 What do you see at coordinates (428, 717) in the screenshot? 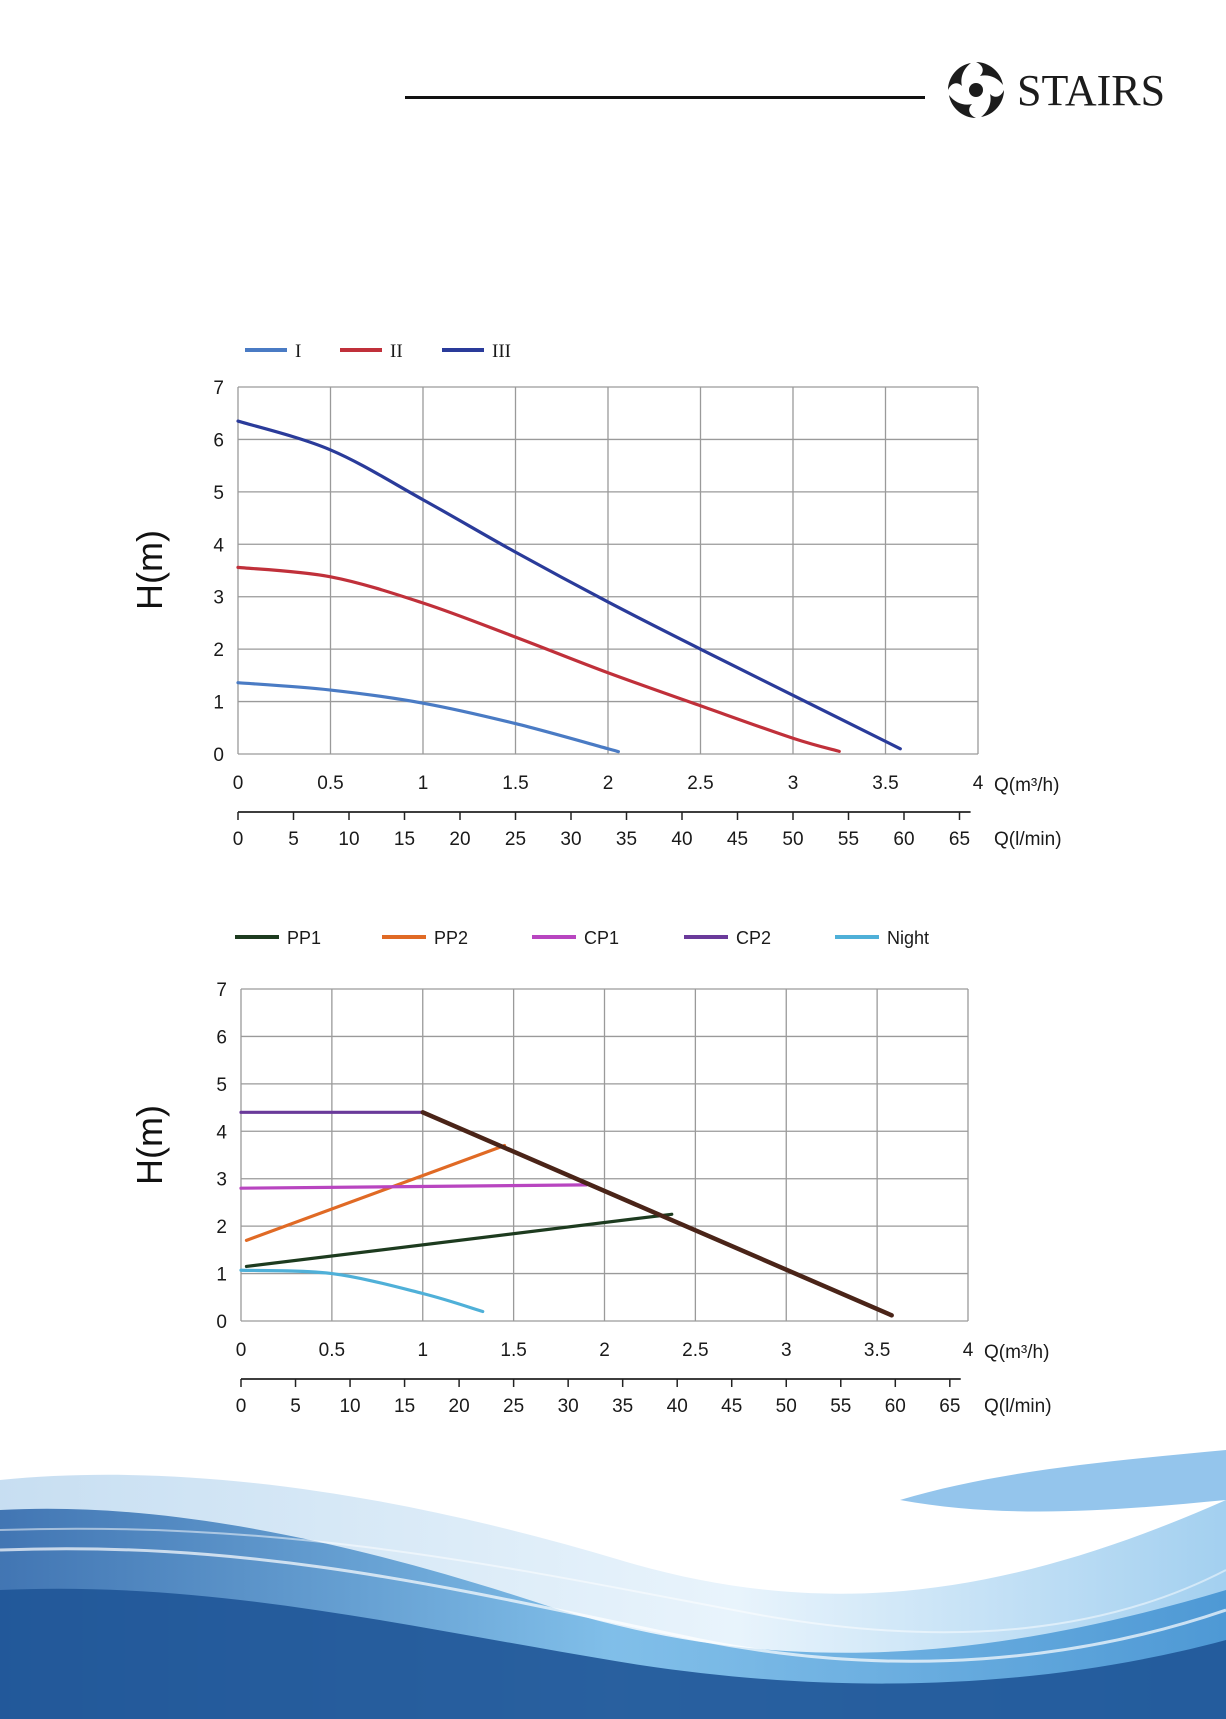
I see `series-line-i` at bounding box center [428, 717].